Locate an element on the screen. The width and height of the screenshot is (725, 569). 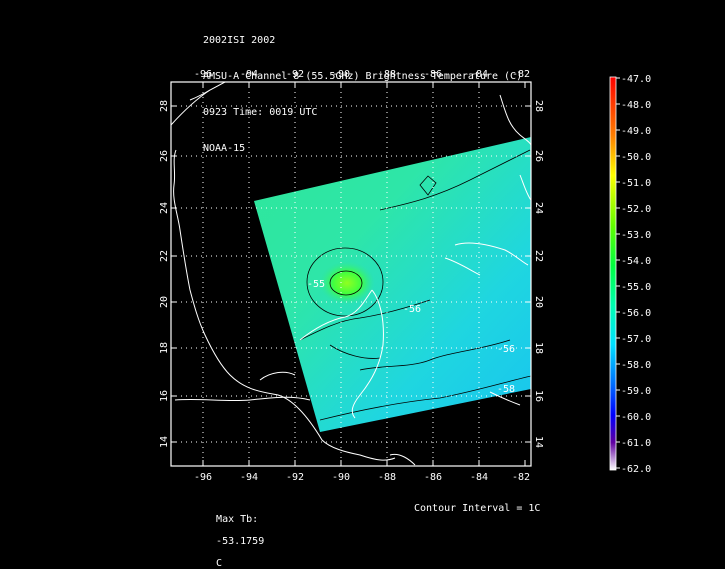
lat-label-left: 20 is located at coordinates (164, 302).